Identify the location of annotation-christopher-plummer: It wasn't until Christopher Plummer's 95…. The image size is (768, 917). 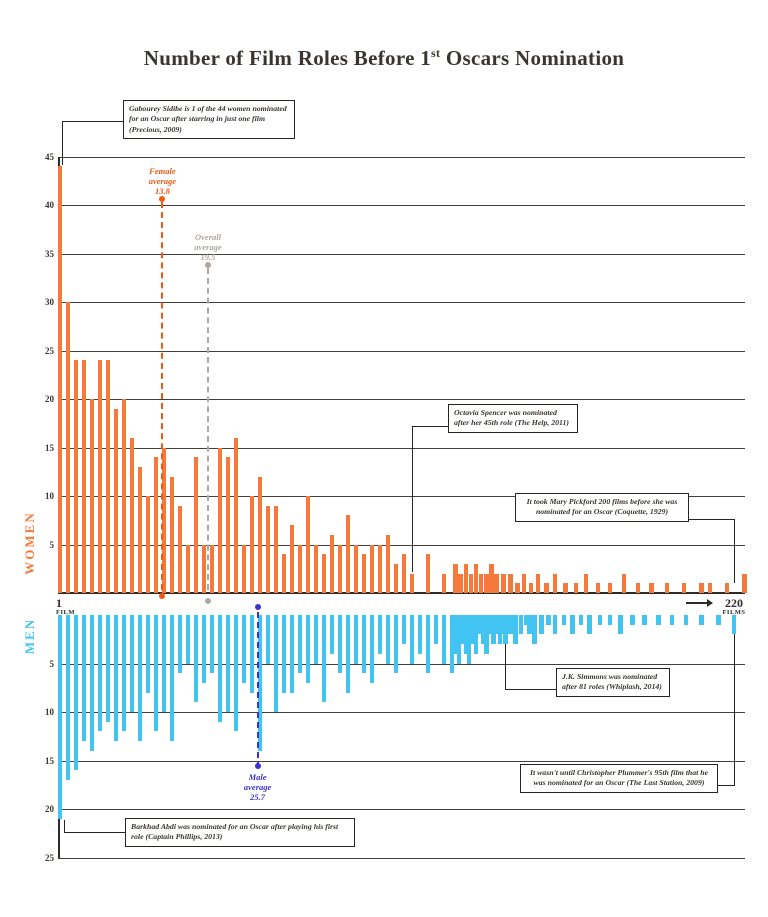
(619, 778).